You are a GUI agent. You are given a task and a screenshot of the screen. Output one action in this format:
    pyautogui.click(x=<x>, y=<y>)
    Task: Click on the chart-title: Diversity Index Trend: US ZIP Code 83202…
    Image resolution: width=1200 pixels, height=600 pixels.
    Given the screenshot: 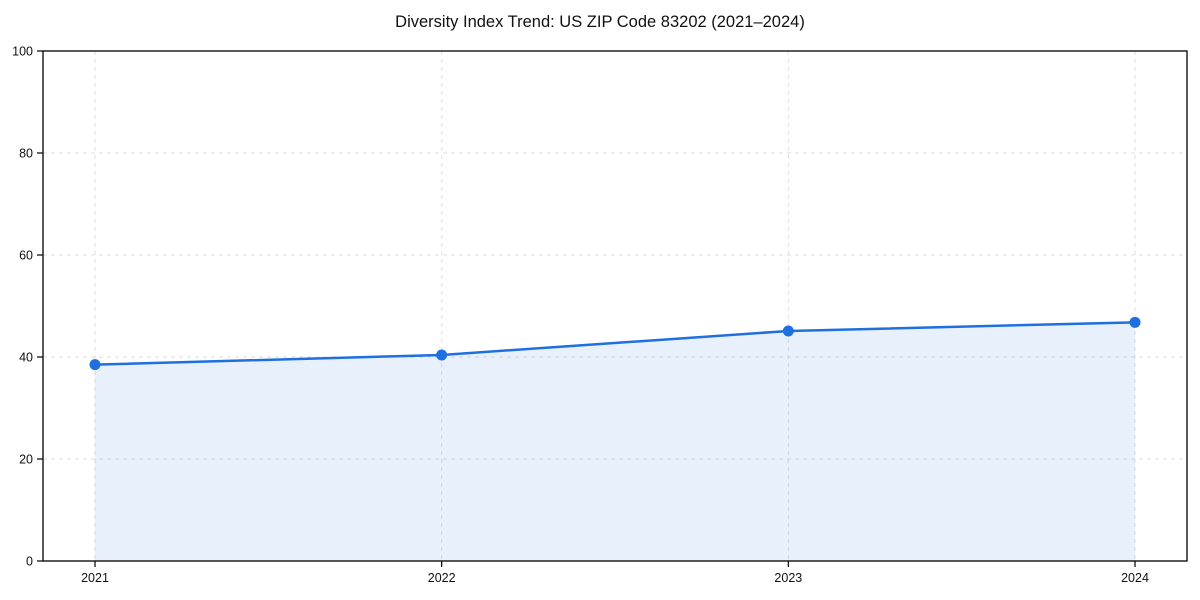 What is the action you would take?
    pyautogui.click(x=600, y=22)
    